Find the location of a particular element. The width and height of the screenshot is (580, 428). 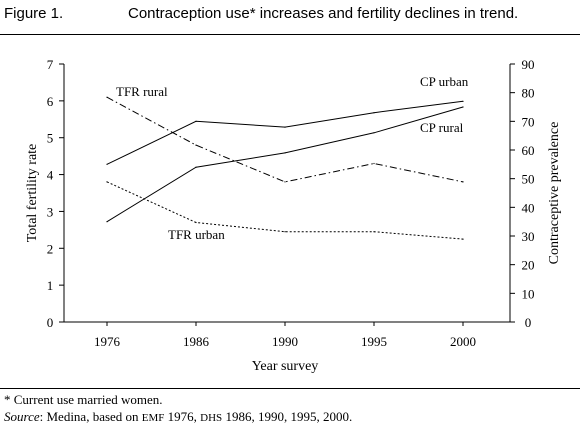

y-left-tick-label: 1 is located at coordinates (50, 285).